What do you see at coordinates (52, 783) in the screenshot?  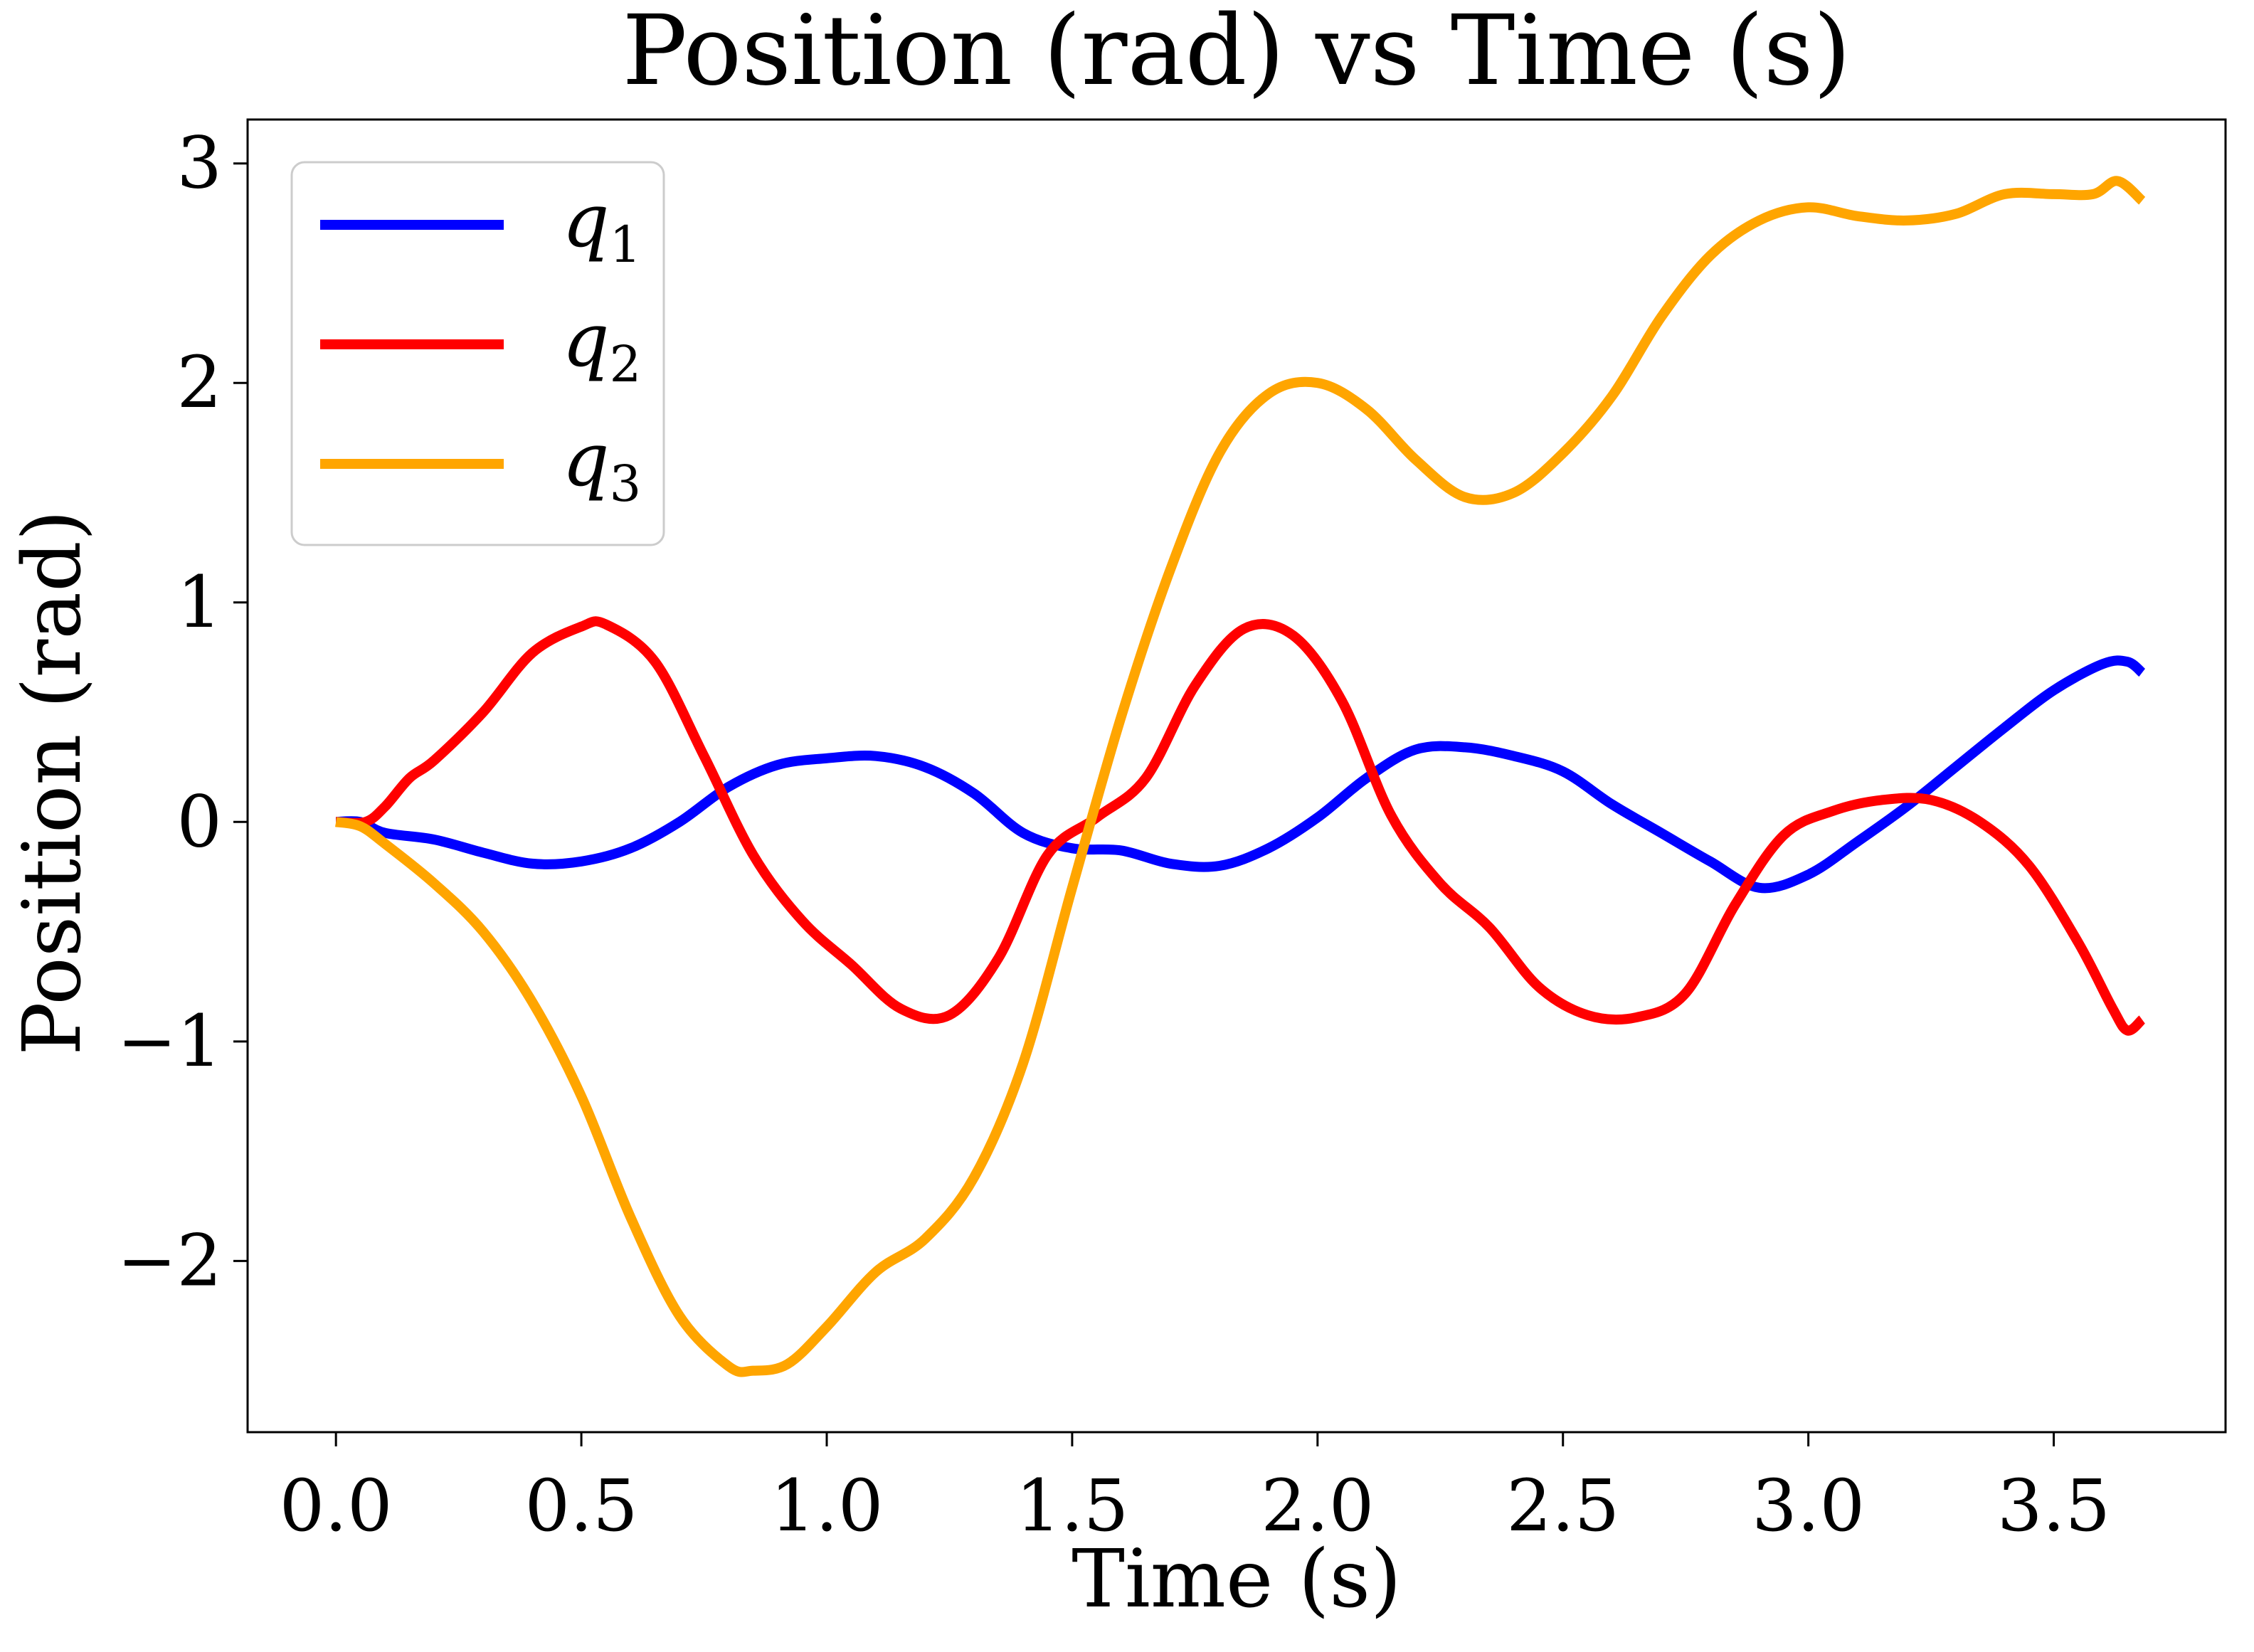 I see `y-axis-title: Position (rad)` at bounding box center [52, 783].